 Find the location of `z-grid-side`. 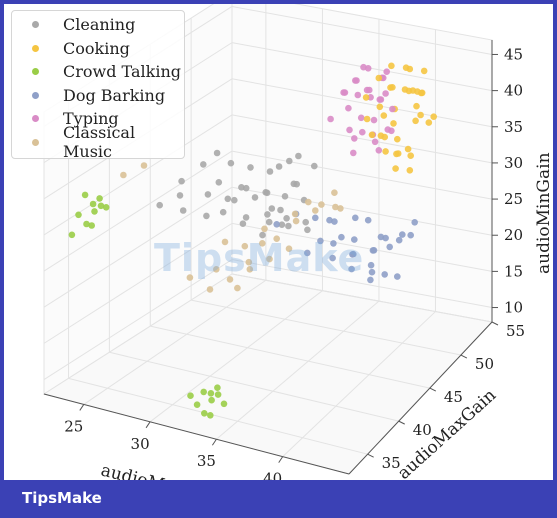

z-grid-side is located at coordinates (138, 211).